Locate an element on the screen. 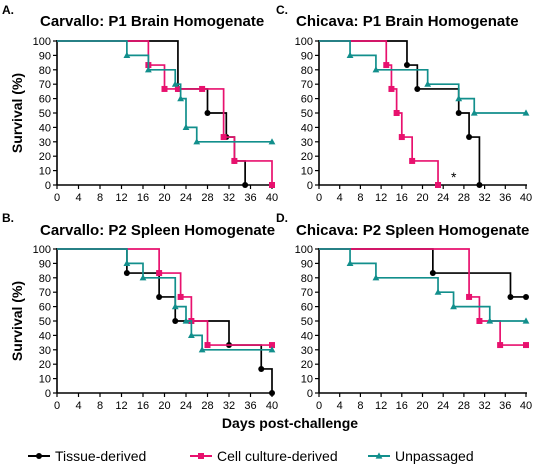  series-unpassaged is located at coordinates (166, 92).